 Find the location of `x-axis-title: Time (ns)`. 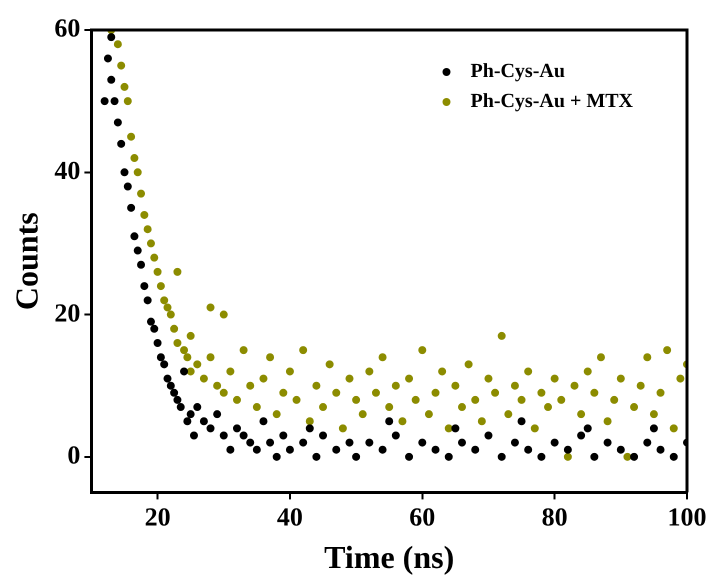

x-axis-title: Time (ns) is located at coordinates (389, 557).